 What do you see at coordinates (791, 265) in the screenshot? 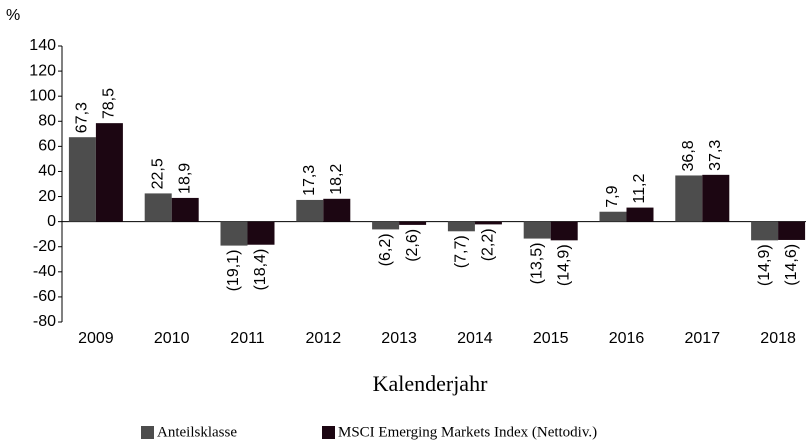
I see `value-label: (14,6)` at bounding box center [791, 265].